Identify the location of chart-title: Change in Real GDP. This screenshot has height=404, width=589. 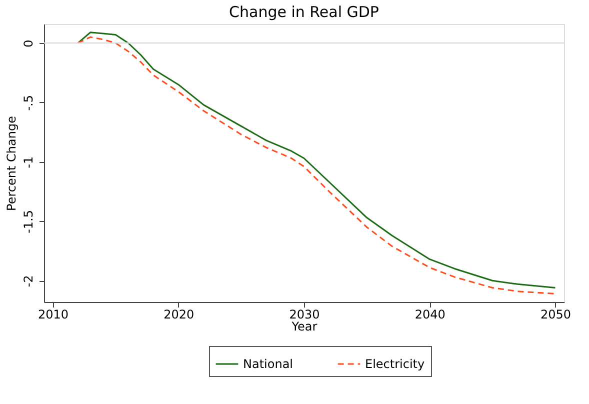
(304, 12).